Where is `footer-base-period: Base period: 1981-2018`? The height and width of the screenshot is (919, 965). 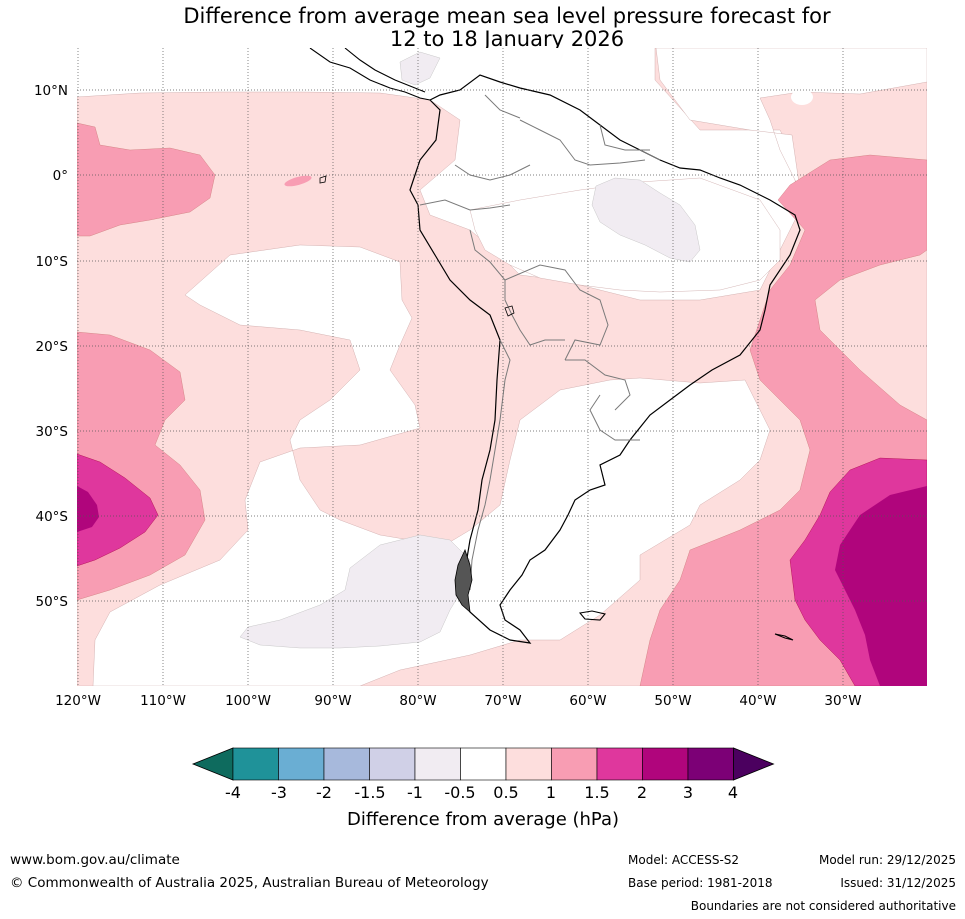
footer-base-period: Base period: 1981-2018 is located at coordinates (700, 883).